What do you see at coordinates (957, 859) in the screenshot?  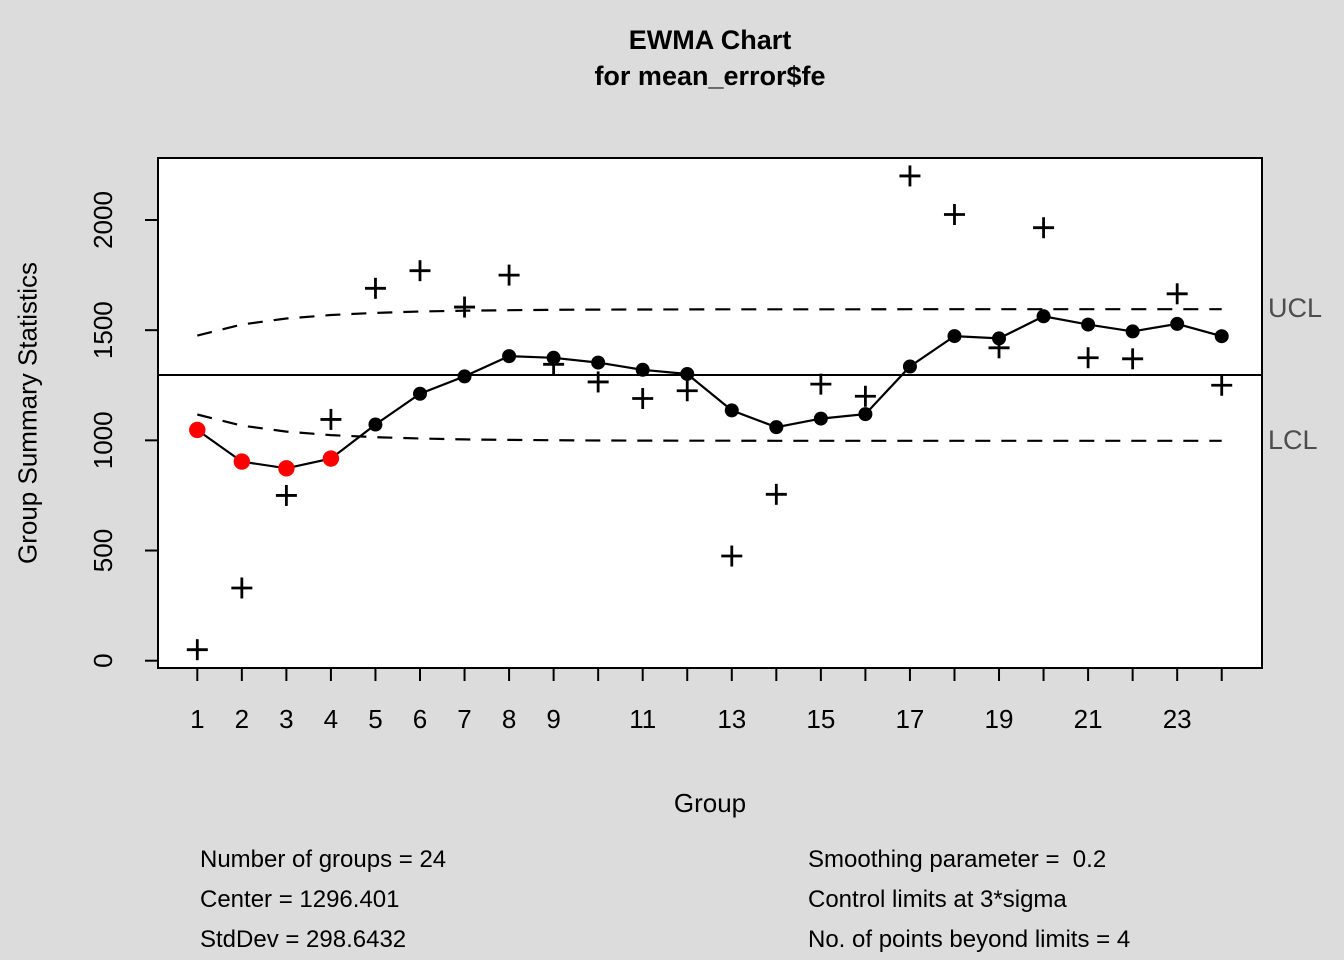 I see `stat-smoothing-parameter: Smoothing parameter = 0.2` at bounding box center [957, 859].